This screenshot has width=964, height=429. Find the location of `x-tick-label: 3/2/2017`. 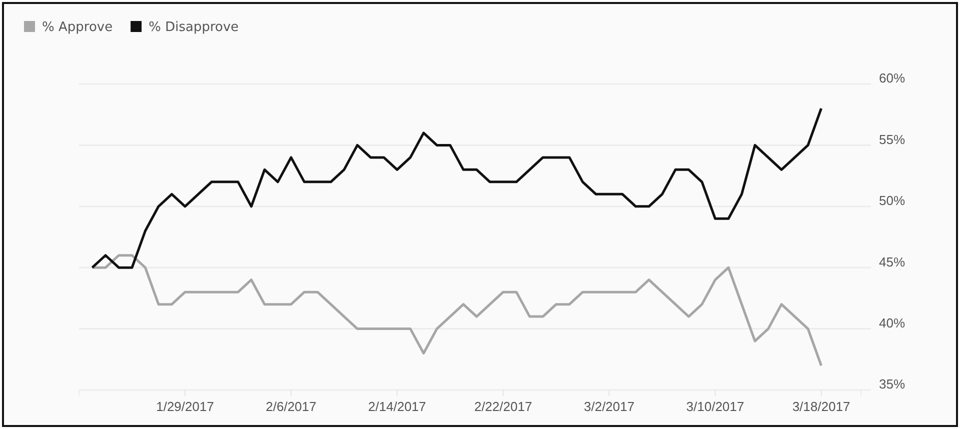

x-tick-label: 3/2/2017 is located at coordinates (609, 406).